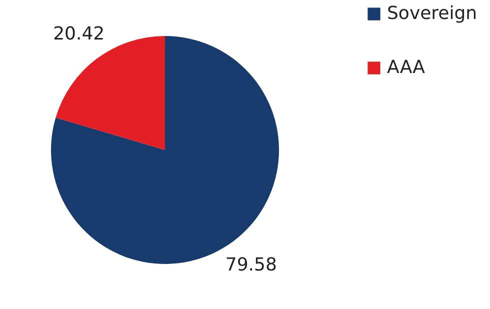 The image size is (490, 309). Describe the element at coordinates (406, 67) in the screenshot. I see `legend-label: AAA` at that location.